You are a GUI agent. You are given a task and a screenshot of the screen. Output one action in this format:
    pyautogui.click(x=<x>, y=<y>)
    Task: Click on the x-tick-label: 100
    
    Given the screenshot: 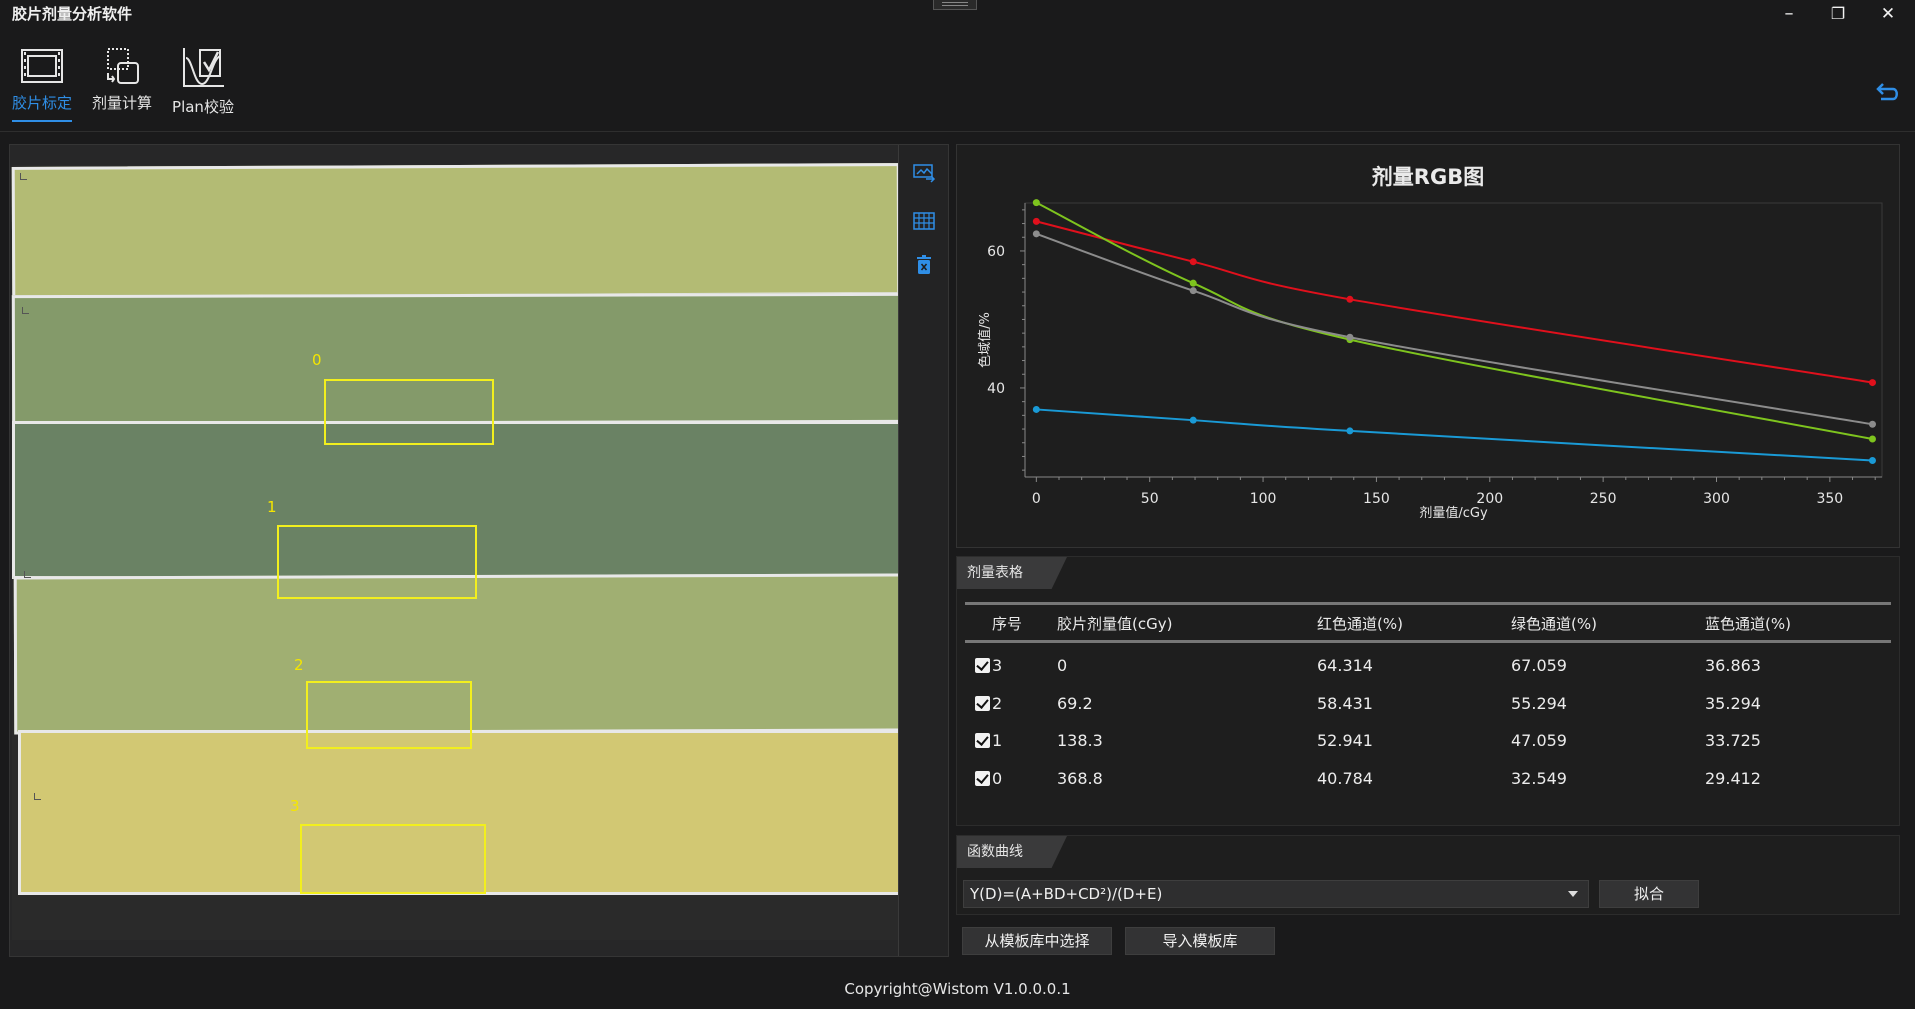 What is the action you would take?
    pyautogui.click(x=1263, y=499)
    